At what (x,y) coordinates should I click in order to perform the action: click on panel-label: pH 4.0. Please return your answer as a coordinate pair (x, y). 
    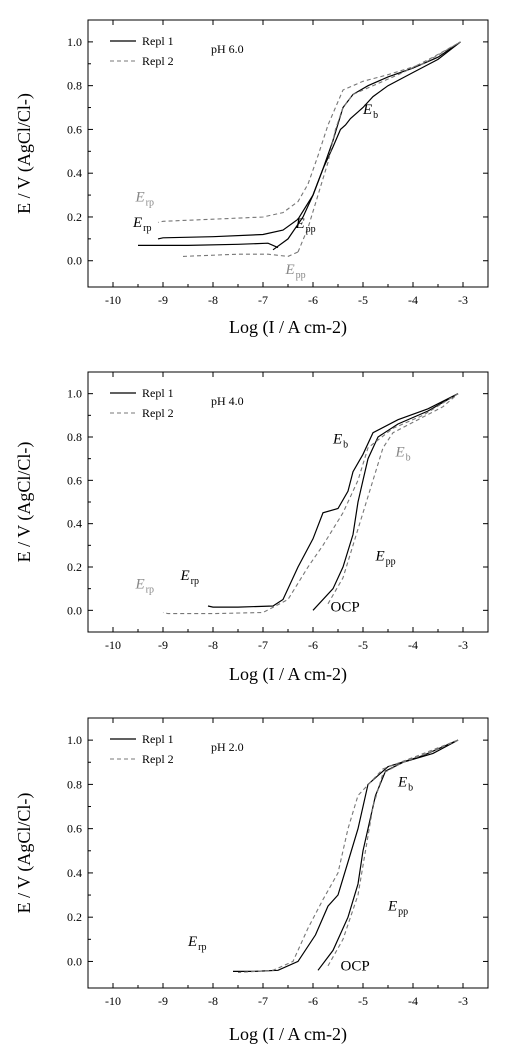
    Looking at the image, I should click on (227, 401).